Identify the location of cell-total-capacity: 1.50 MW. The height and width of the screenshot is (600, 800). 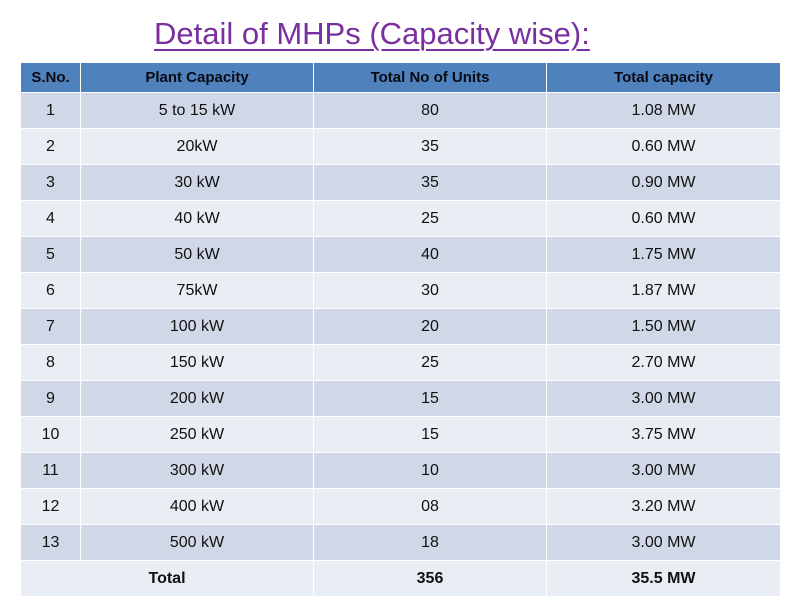
(663, 326).